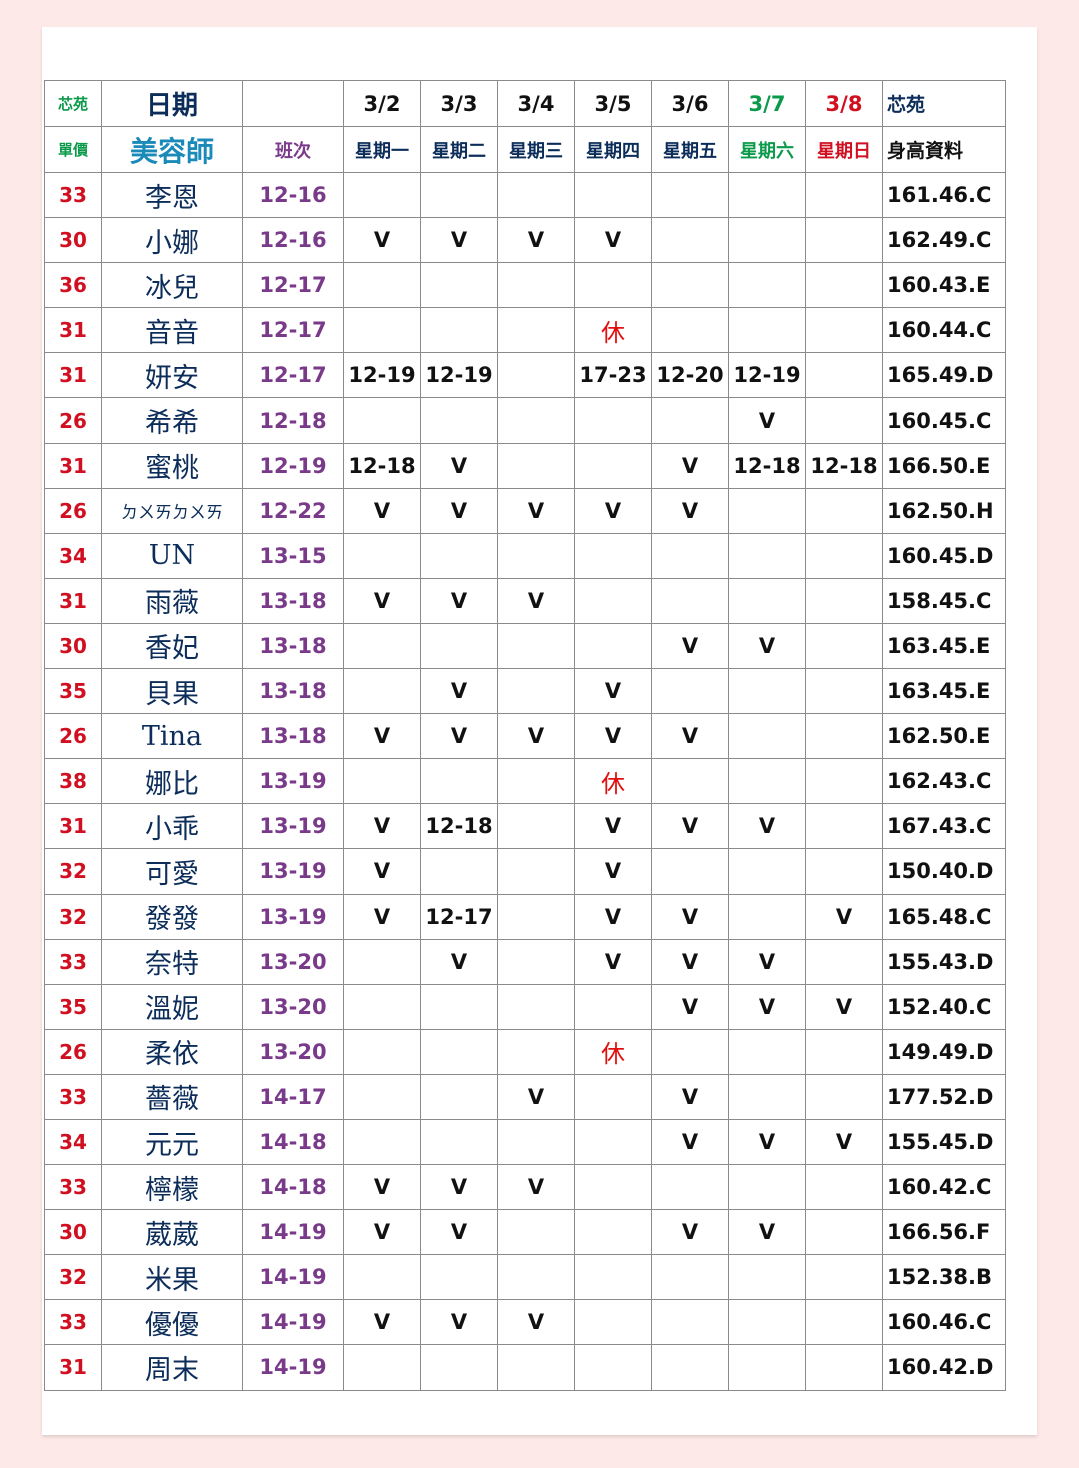  Describe the element at coordinates (944, 510) in the screenshot. I see `height-data-cell: 162.50.H` at that location.